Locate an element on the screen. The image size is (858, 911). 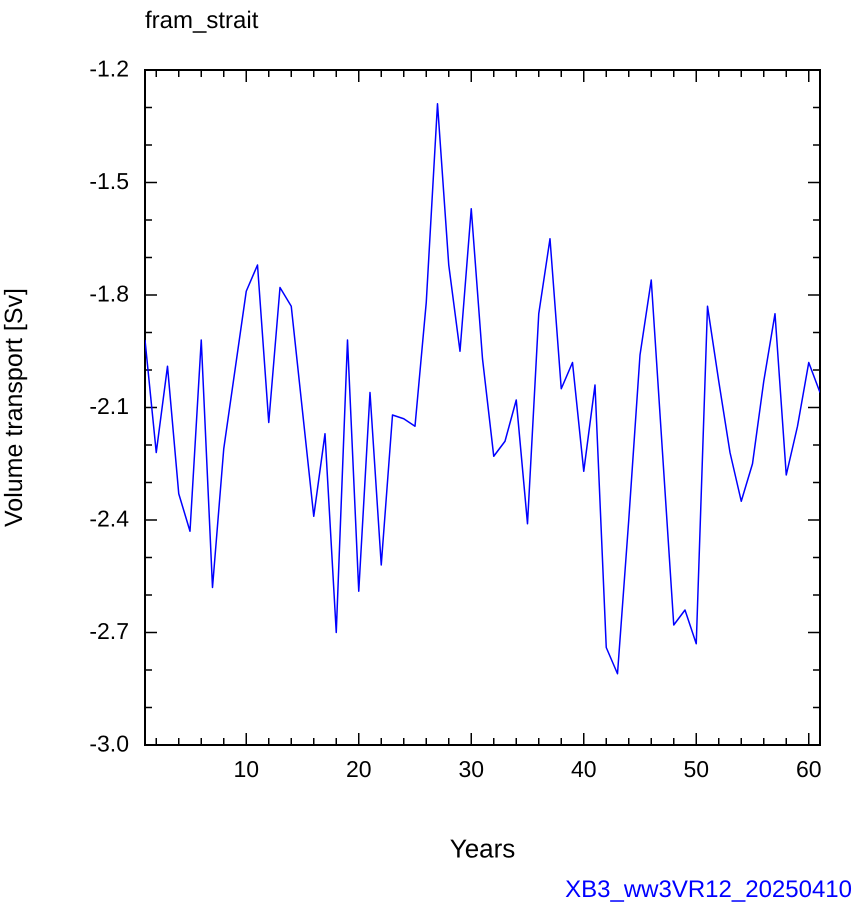
y-axis-title: Volume transport [Sv] is located at coordinates (14, 408).